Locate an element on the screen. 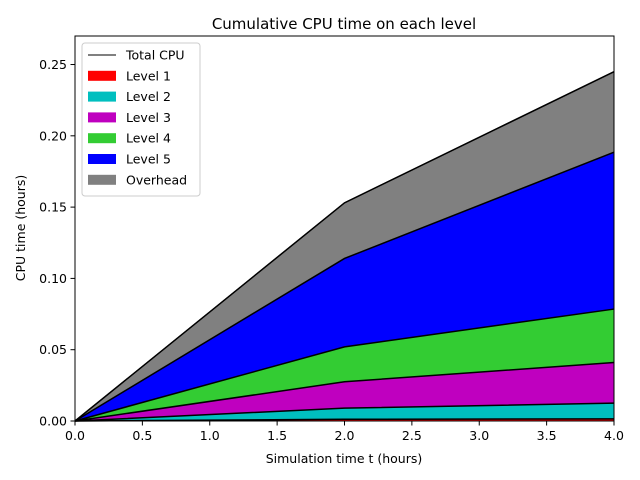  legend-level-1-label: Level 1 is located at coordinates (148, 75).